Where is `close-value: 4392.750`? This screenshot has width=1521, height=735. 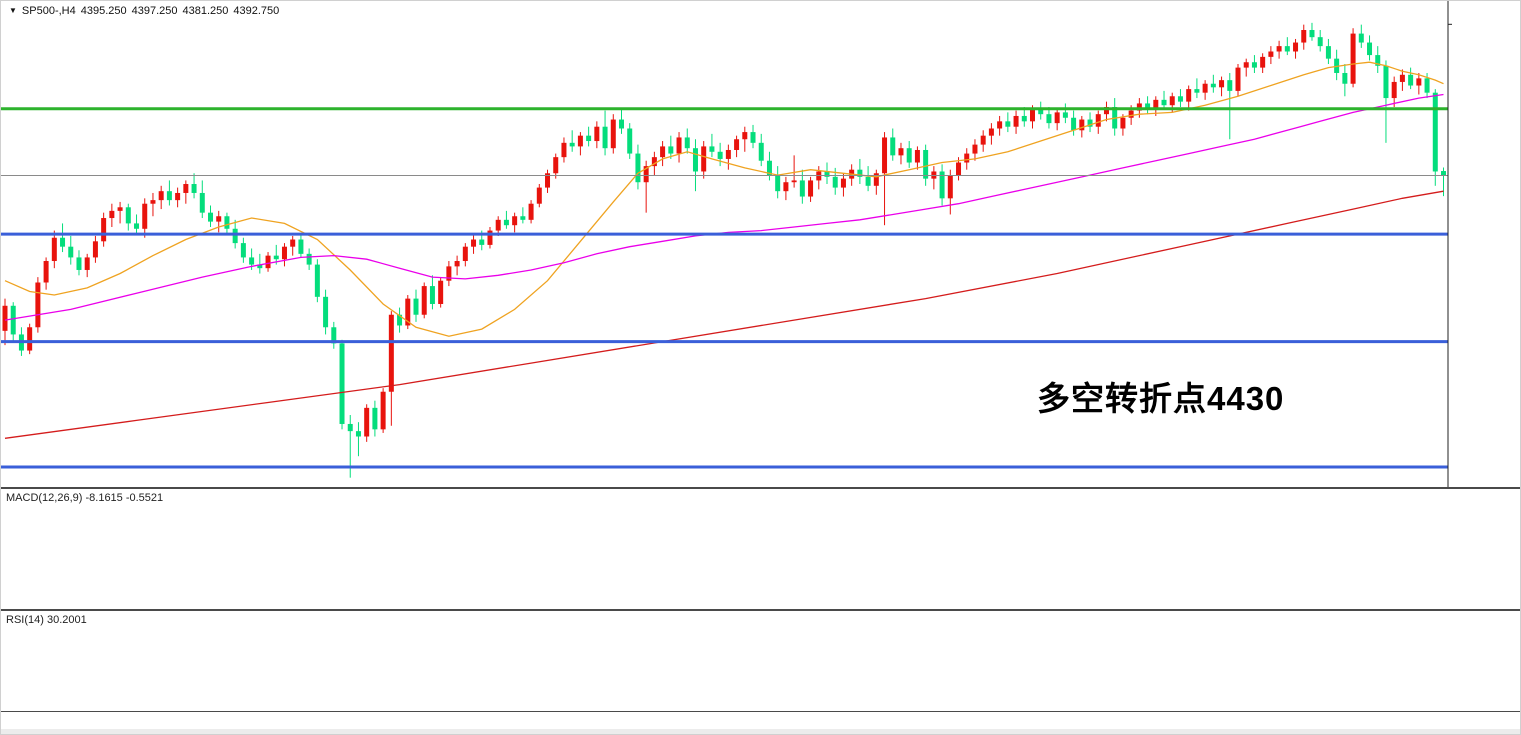 close-value: 4392.750 is located at coordinates (256, 11).